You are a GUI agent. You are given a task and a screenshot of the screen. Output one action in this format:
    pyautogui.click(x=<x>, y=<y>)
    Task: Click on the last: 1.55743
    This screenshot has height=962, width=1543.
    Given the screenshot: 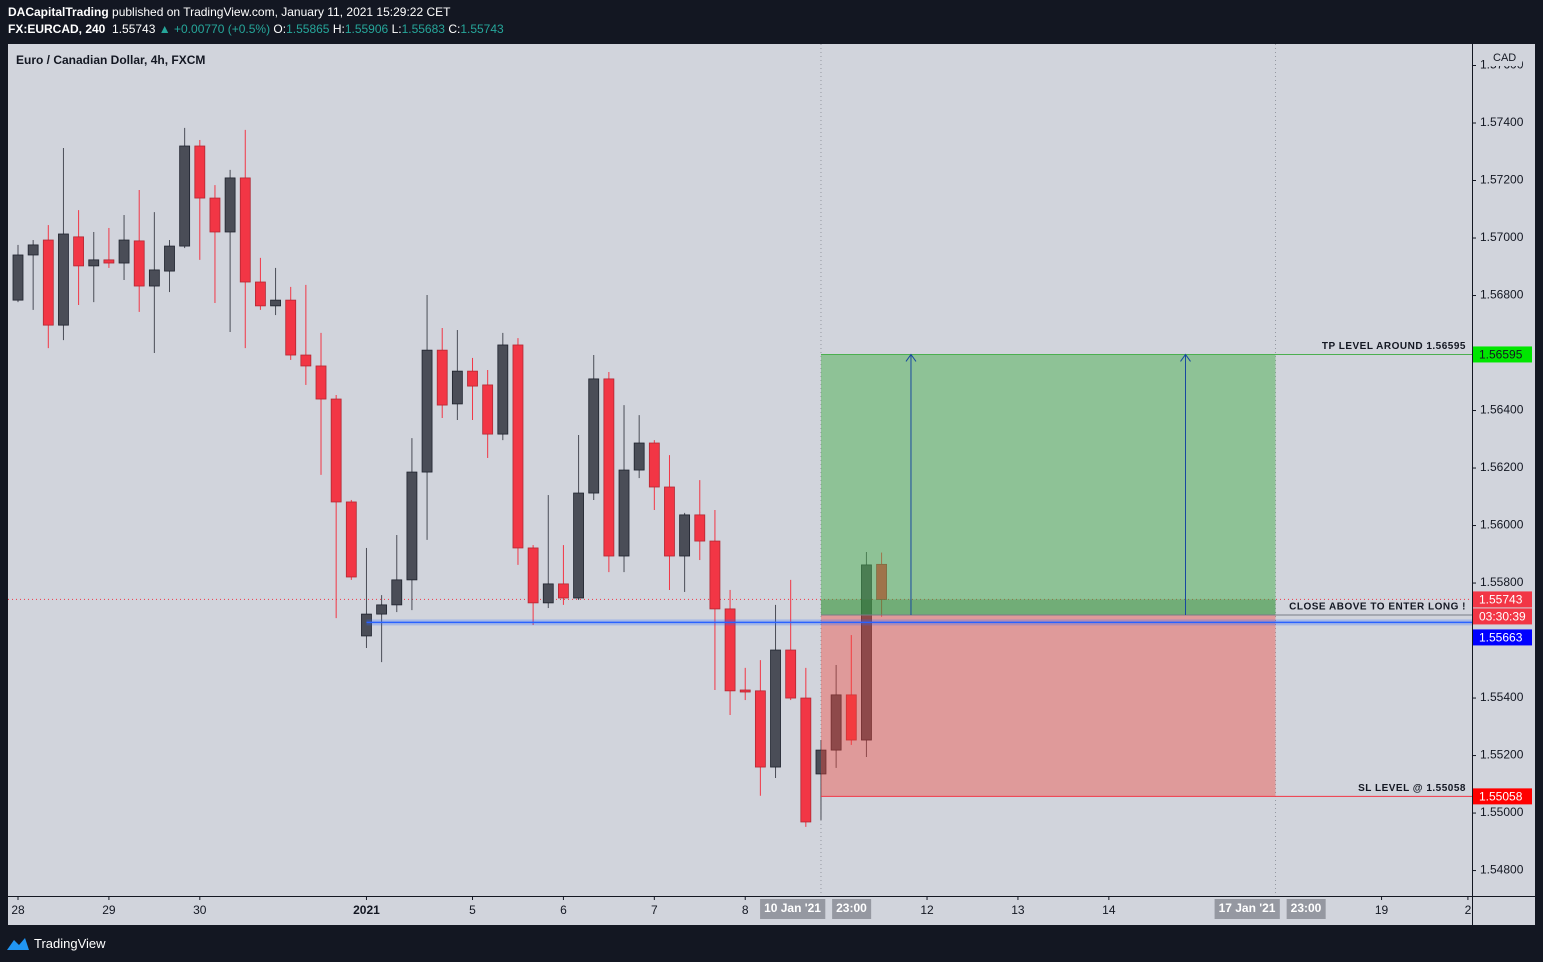 What is the action you would take?
    pyautogui.click(x=134, y=29)
    